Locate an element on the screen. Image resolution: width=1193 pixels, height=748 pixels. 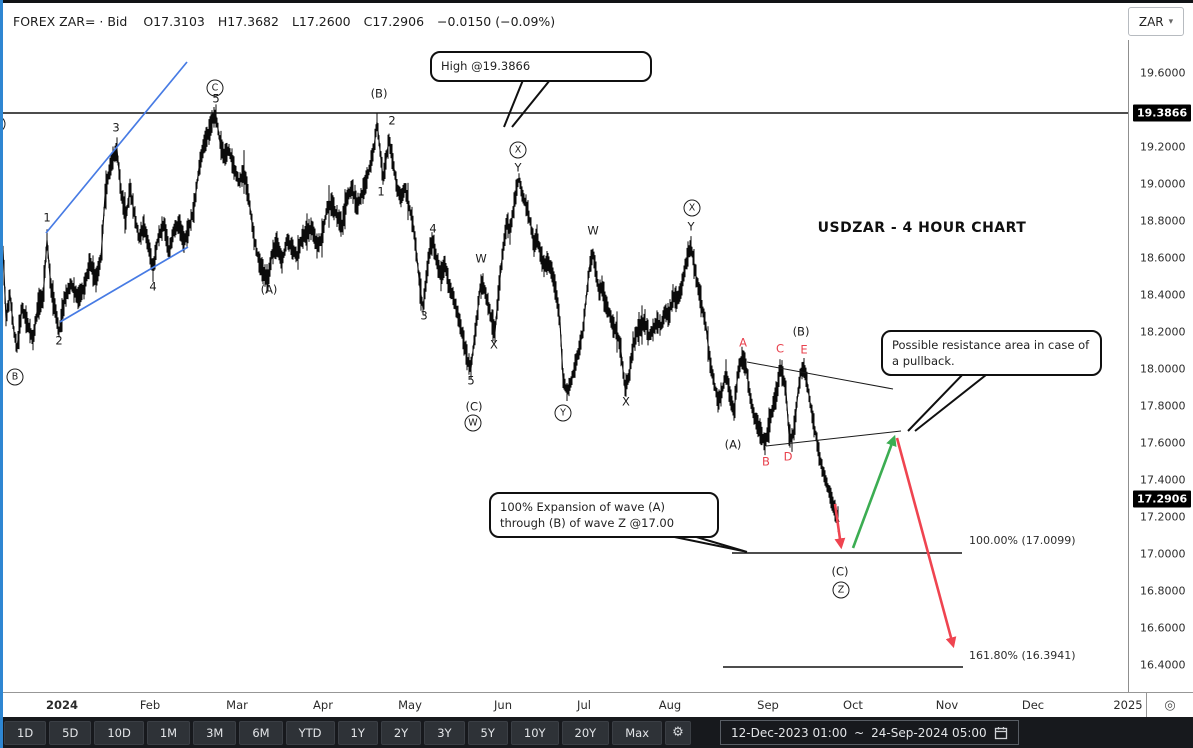
price-tick-17.8000: 17.8000 is located at coordinates (1163, 406).